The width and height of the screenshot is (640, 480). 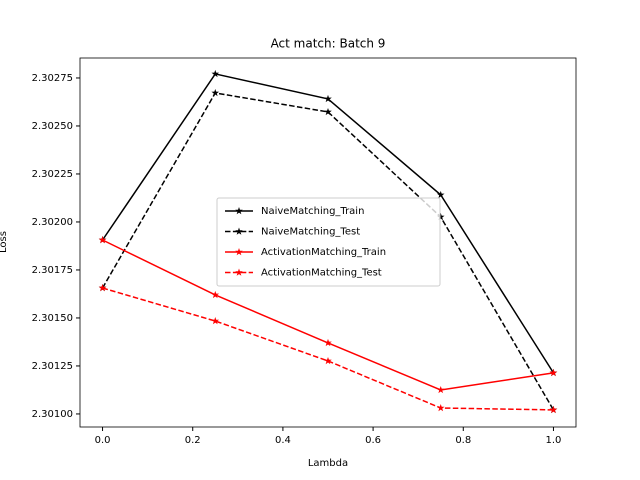 What do you see at coordinates (52, 78) in the screenshot?
I see `y-tick-label: 2.30275` at bounding box center [52, 78].